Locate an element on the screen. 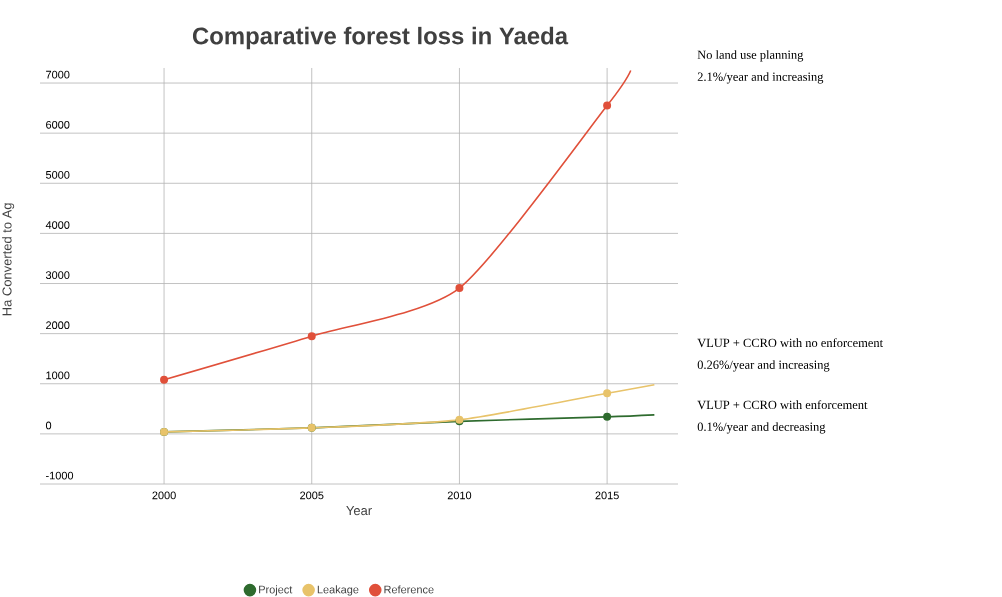  y-tick-label: 6000 is located at coordinates (58, 124).